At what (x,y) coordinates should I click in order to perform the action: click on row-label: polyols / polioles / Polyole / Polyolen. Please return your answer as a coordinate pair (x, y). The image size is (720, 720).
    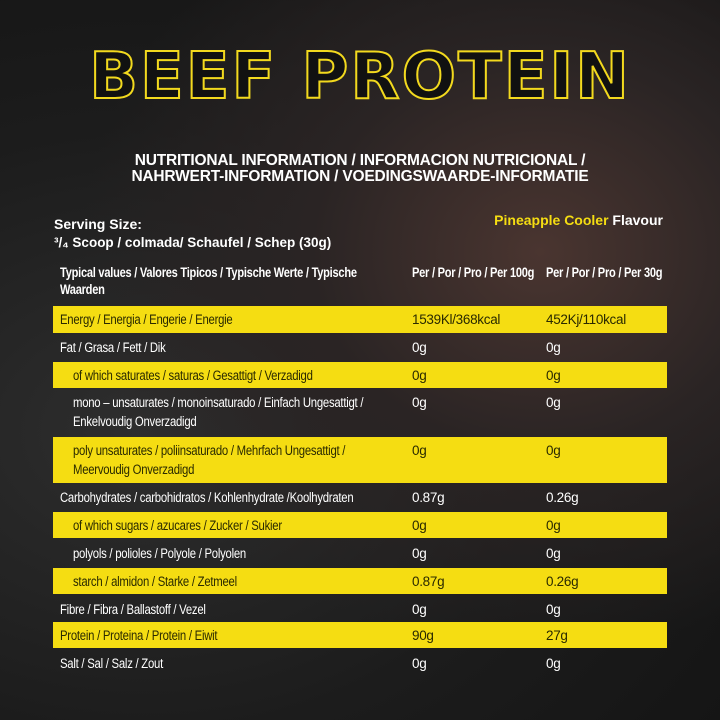
    Looking at the image, I should click on (159, 553).